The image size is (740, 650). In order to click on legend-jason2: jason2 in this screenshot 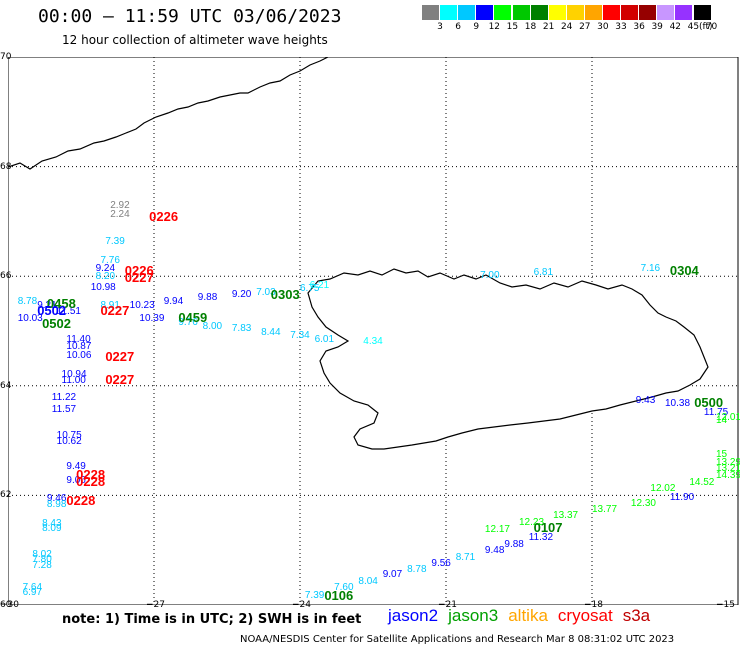, I will do `click(413, 615)`.